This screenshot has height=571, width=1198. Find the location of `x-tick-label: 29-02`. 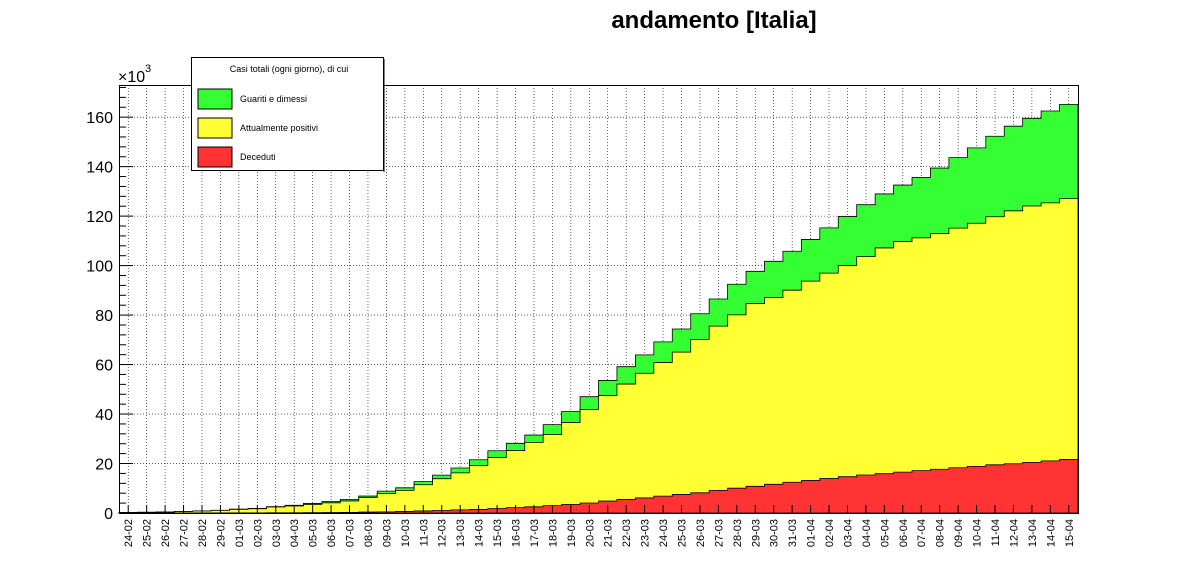

x-tick-label: 29-02 is located at coordinates (221, 533).